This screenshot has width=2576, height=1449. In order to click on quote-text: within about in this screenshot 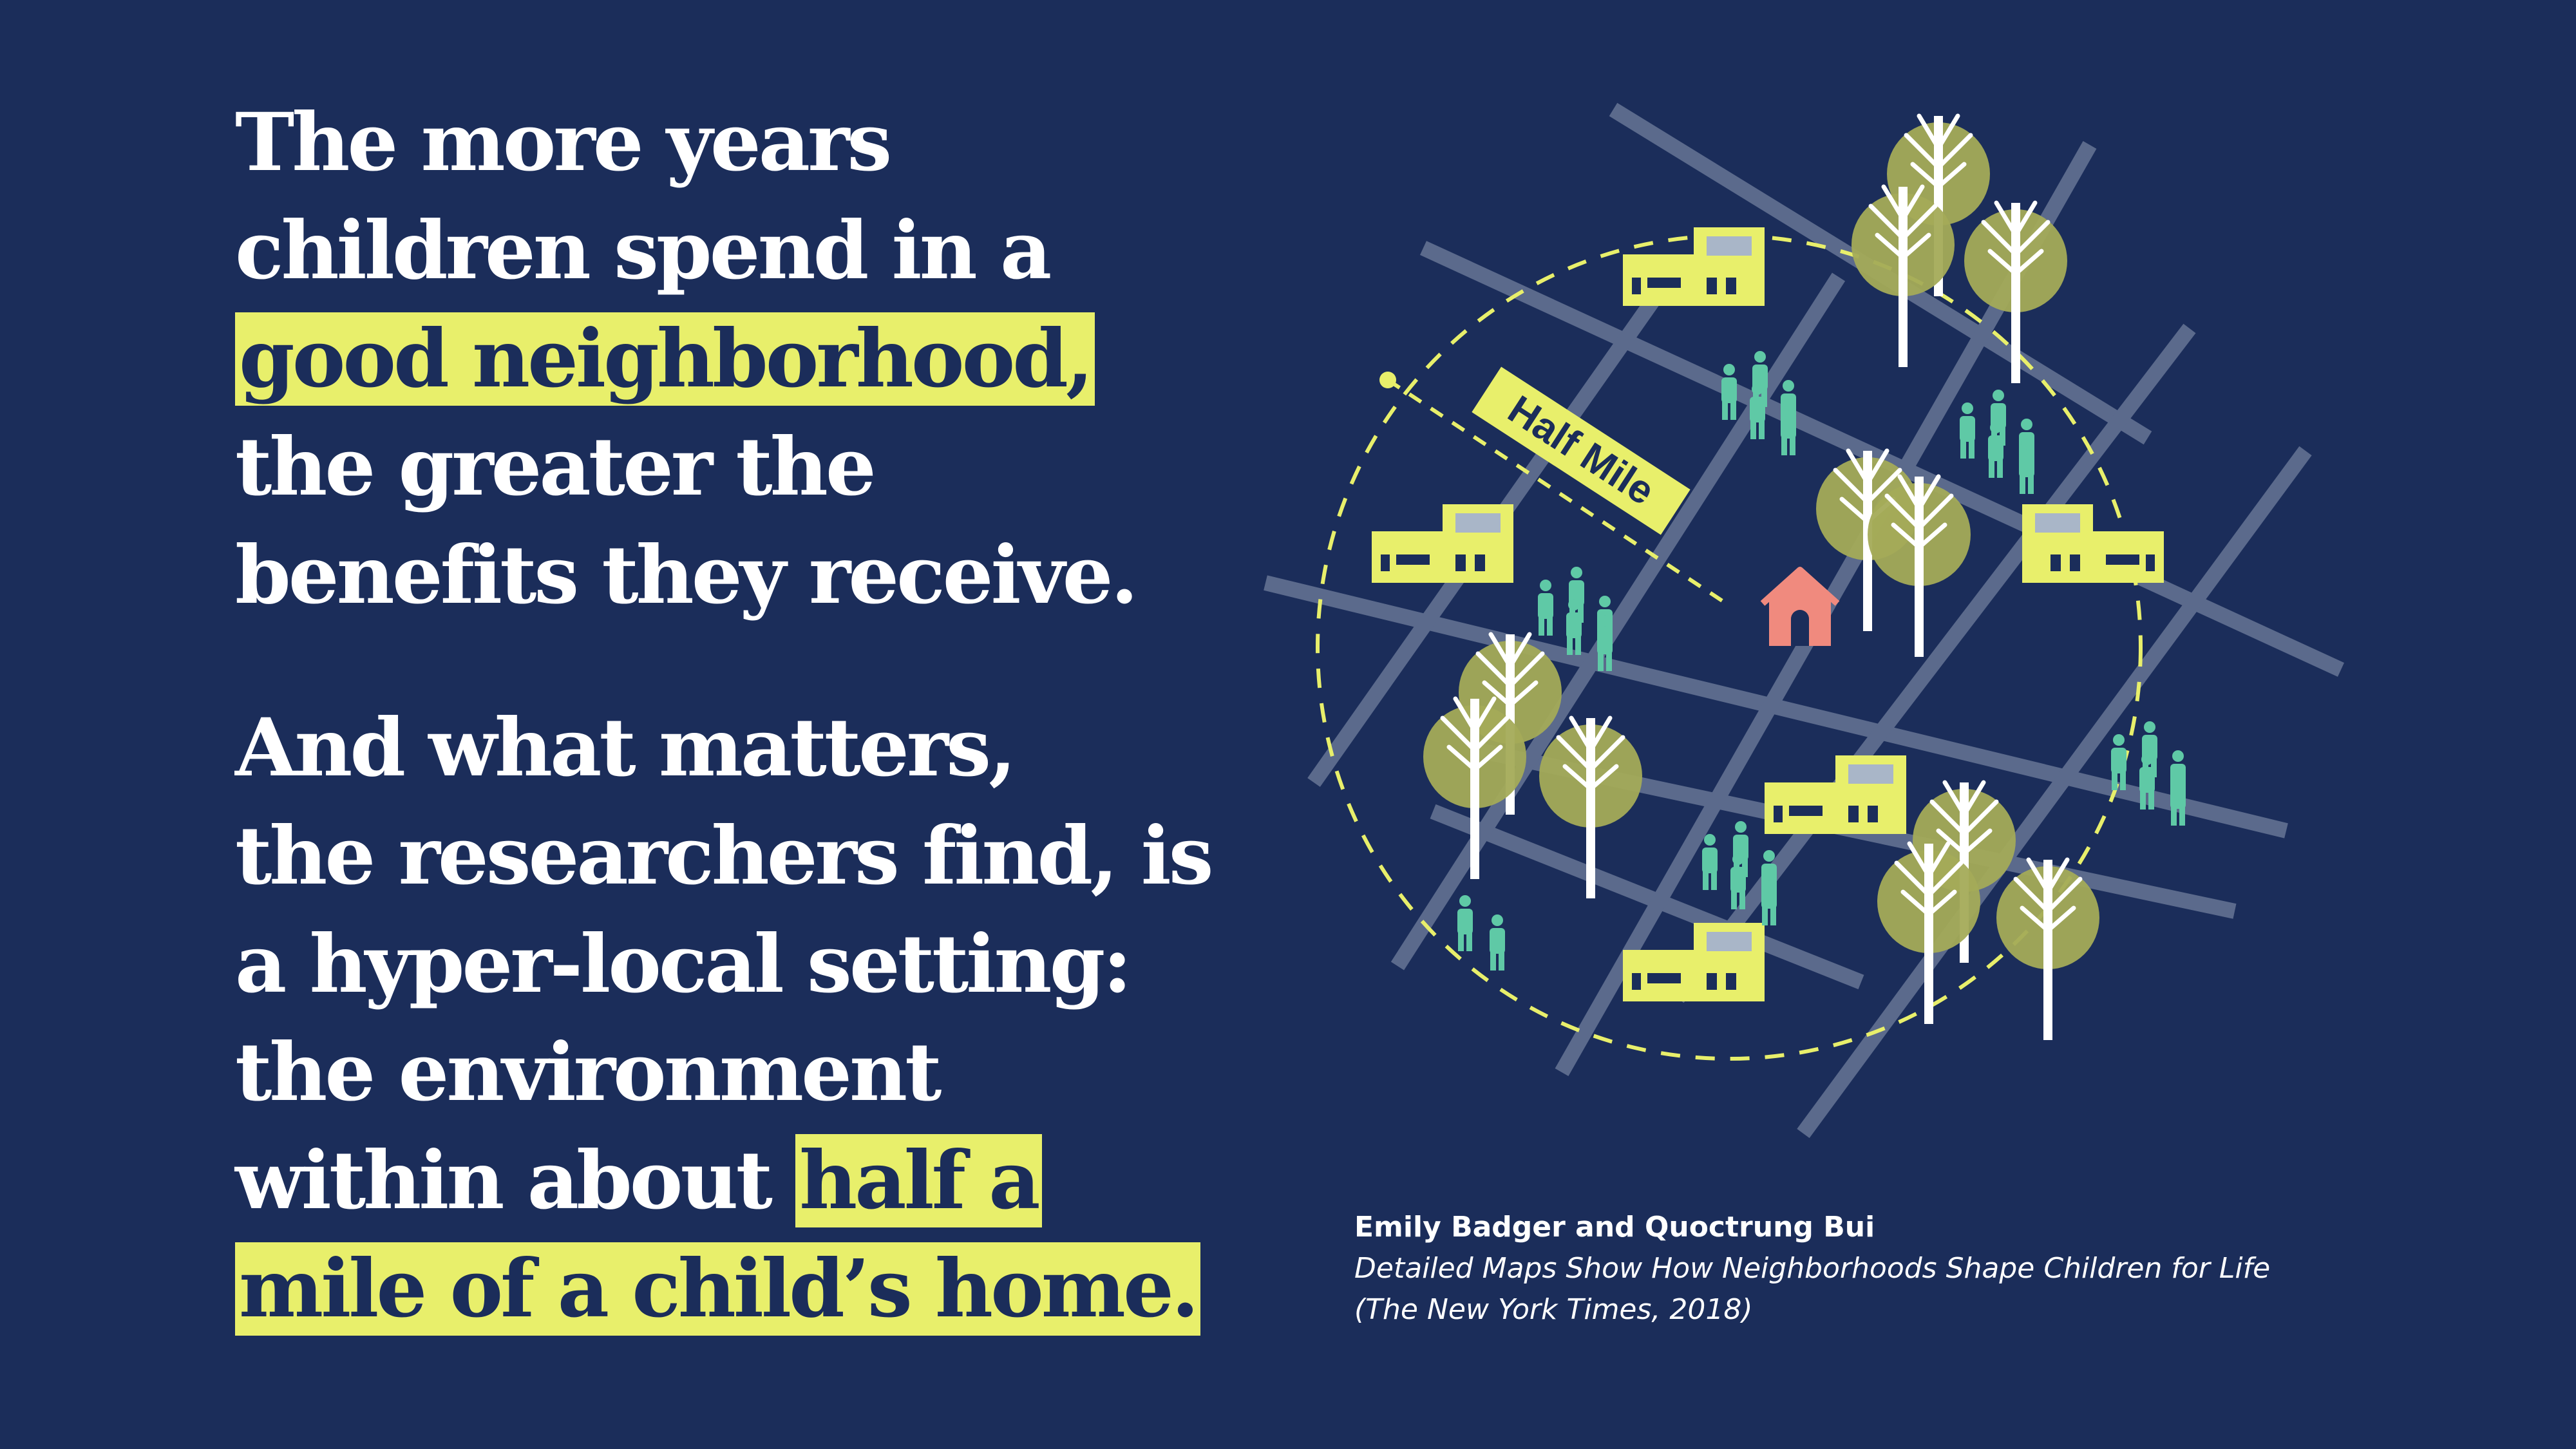, I will do `click(515, 1180)`.